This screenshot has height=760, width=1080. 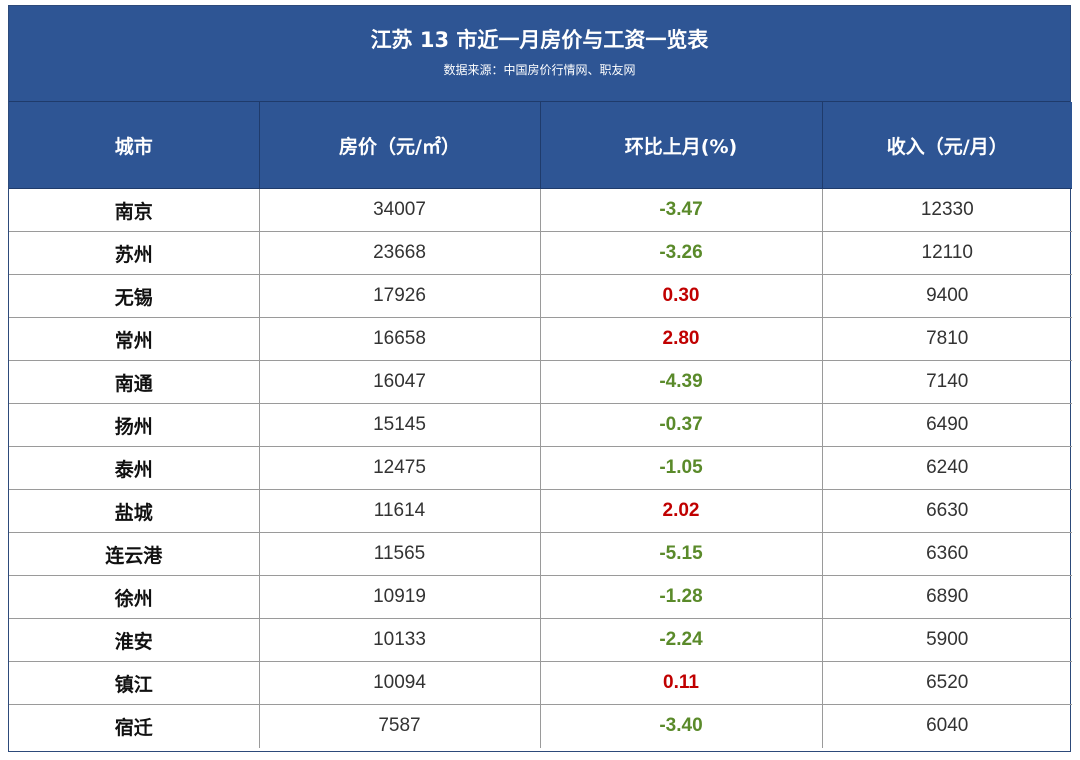 I want to click on table-row: 盐城 11614 2.02 6630, so click(x=540, y=511).